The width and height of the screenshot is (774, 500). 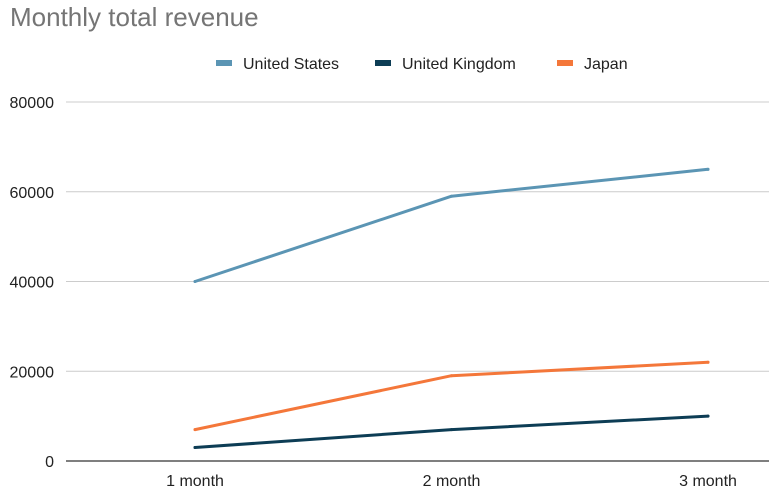 I want to click on x-tick-label: 1 month, so click(x=195, y=481).